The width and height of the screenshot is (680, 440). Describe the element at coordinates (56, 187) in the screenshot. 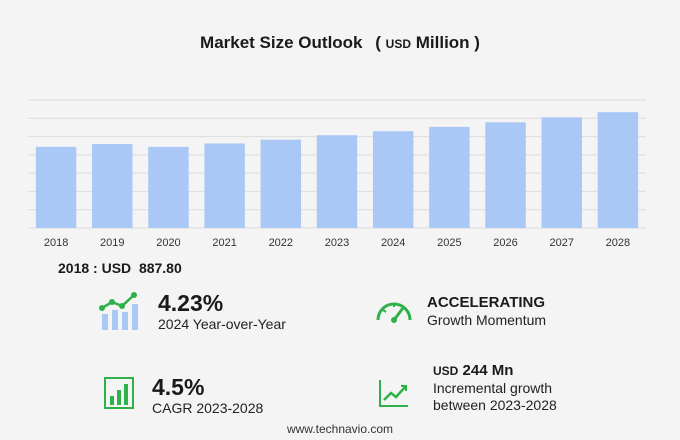

I see `bar-2018` at that location.